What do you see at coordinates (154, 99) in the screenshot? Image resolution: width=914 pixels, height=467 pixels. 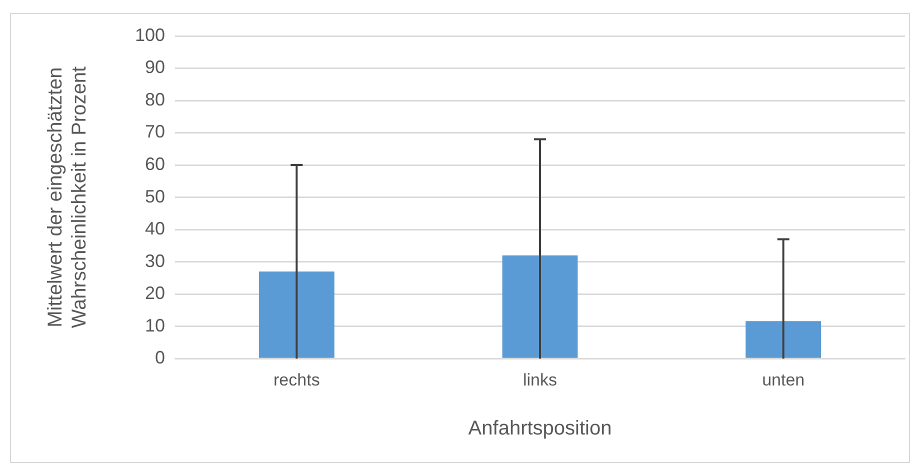 I see `y-tick-label: 80` at bounding box center [154, 99].